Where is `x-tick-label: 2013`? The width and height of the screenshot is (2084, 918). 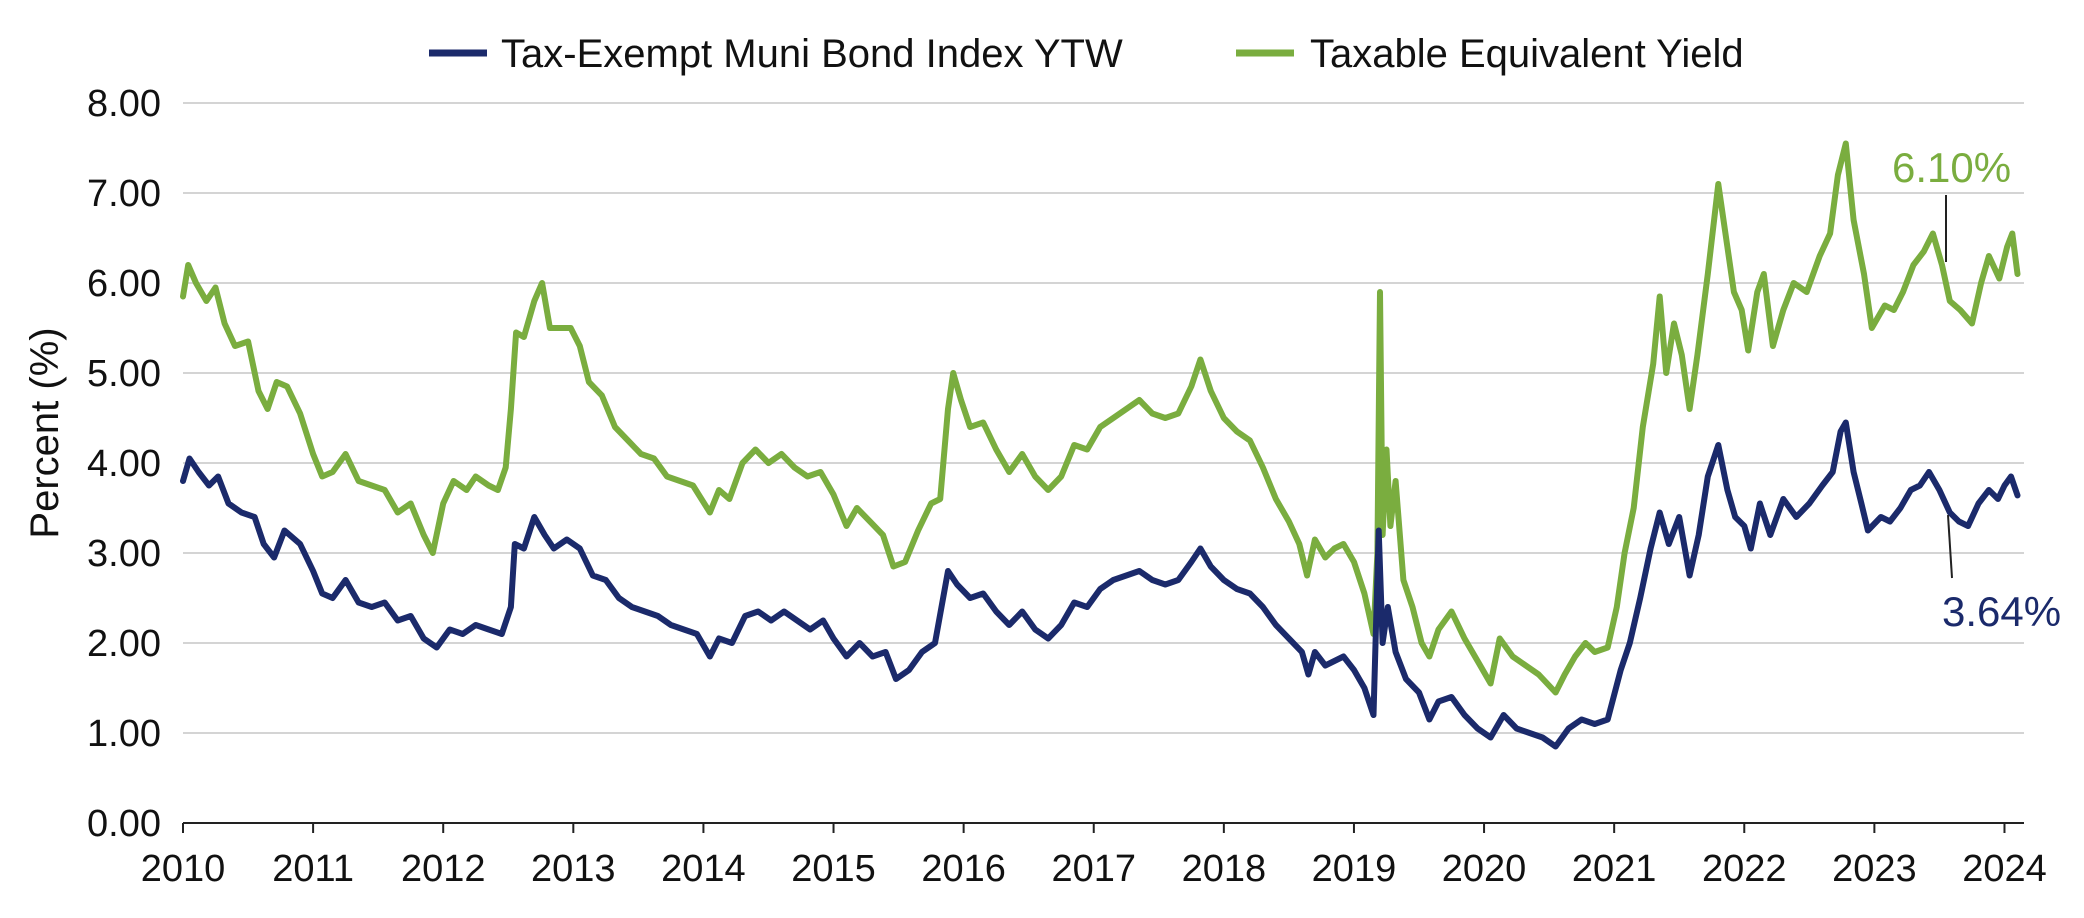
x-tick-label: 2013 is located at coordinates (573, 869).